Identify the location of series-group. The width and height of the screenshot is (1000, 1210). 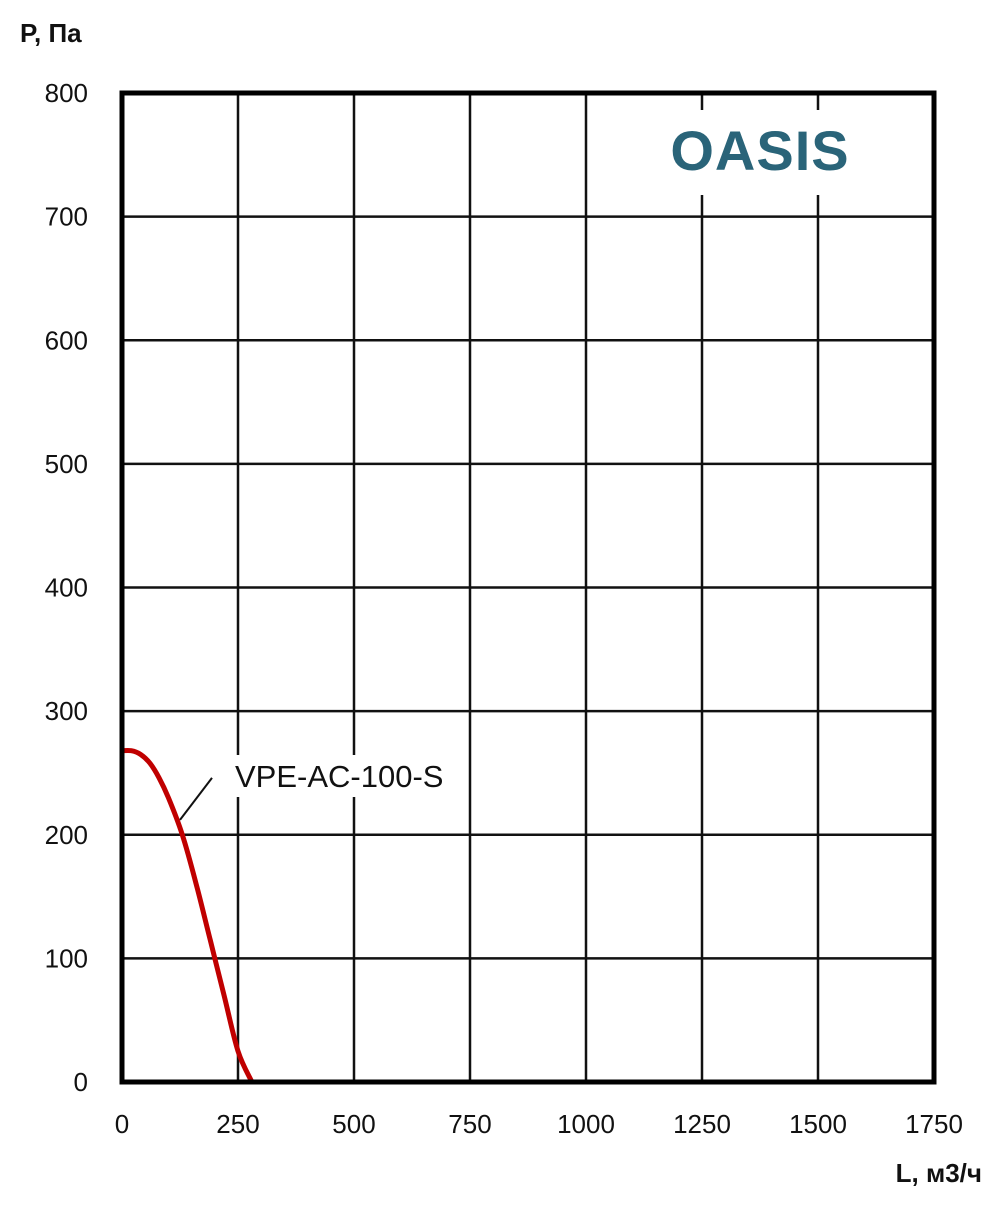
(187, 916).